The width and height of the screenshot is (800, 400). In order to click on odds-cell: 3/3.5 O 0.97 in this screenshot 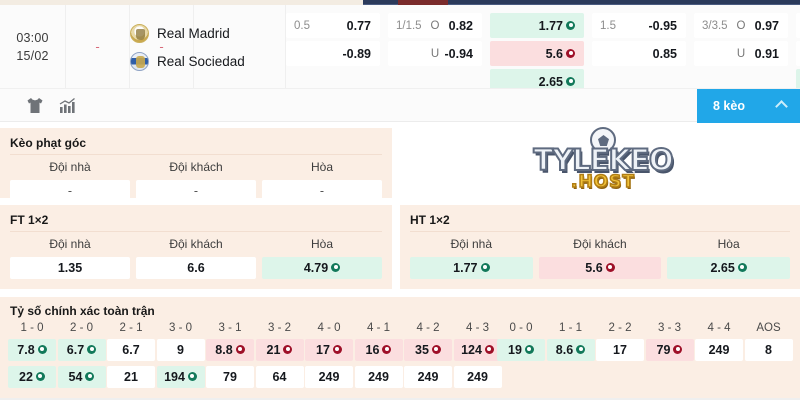, I will do `click(741, 25)`.